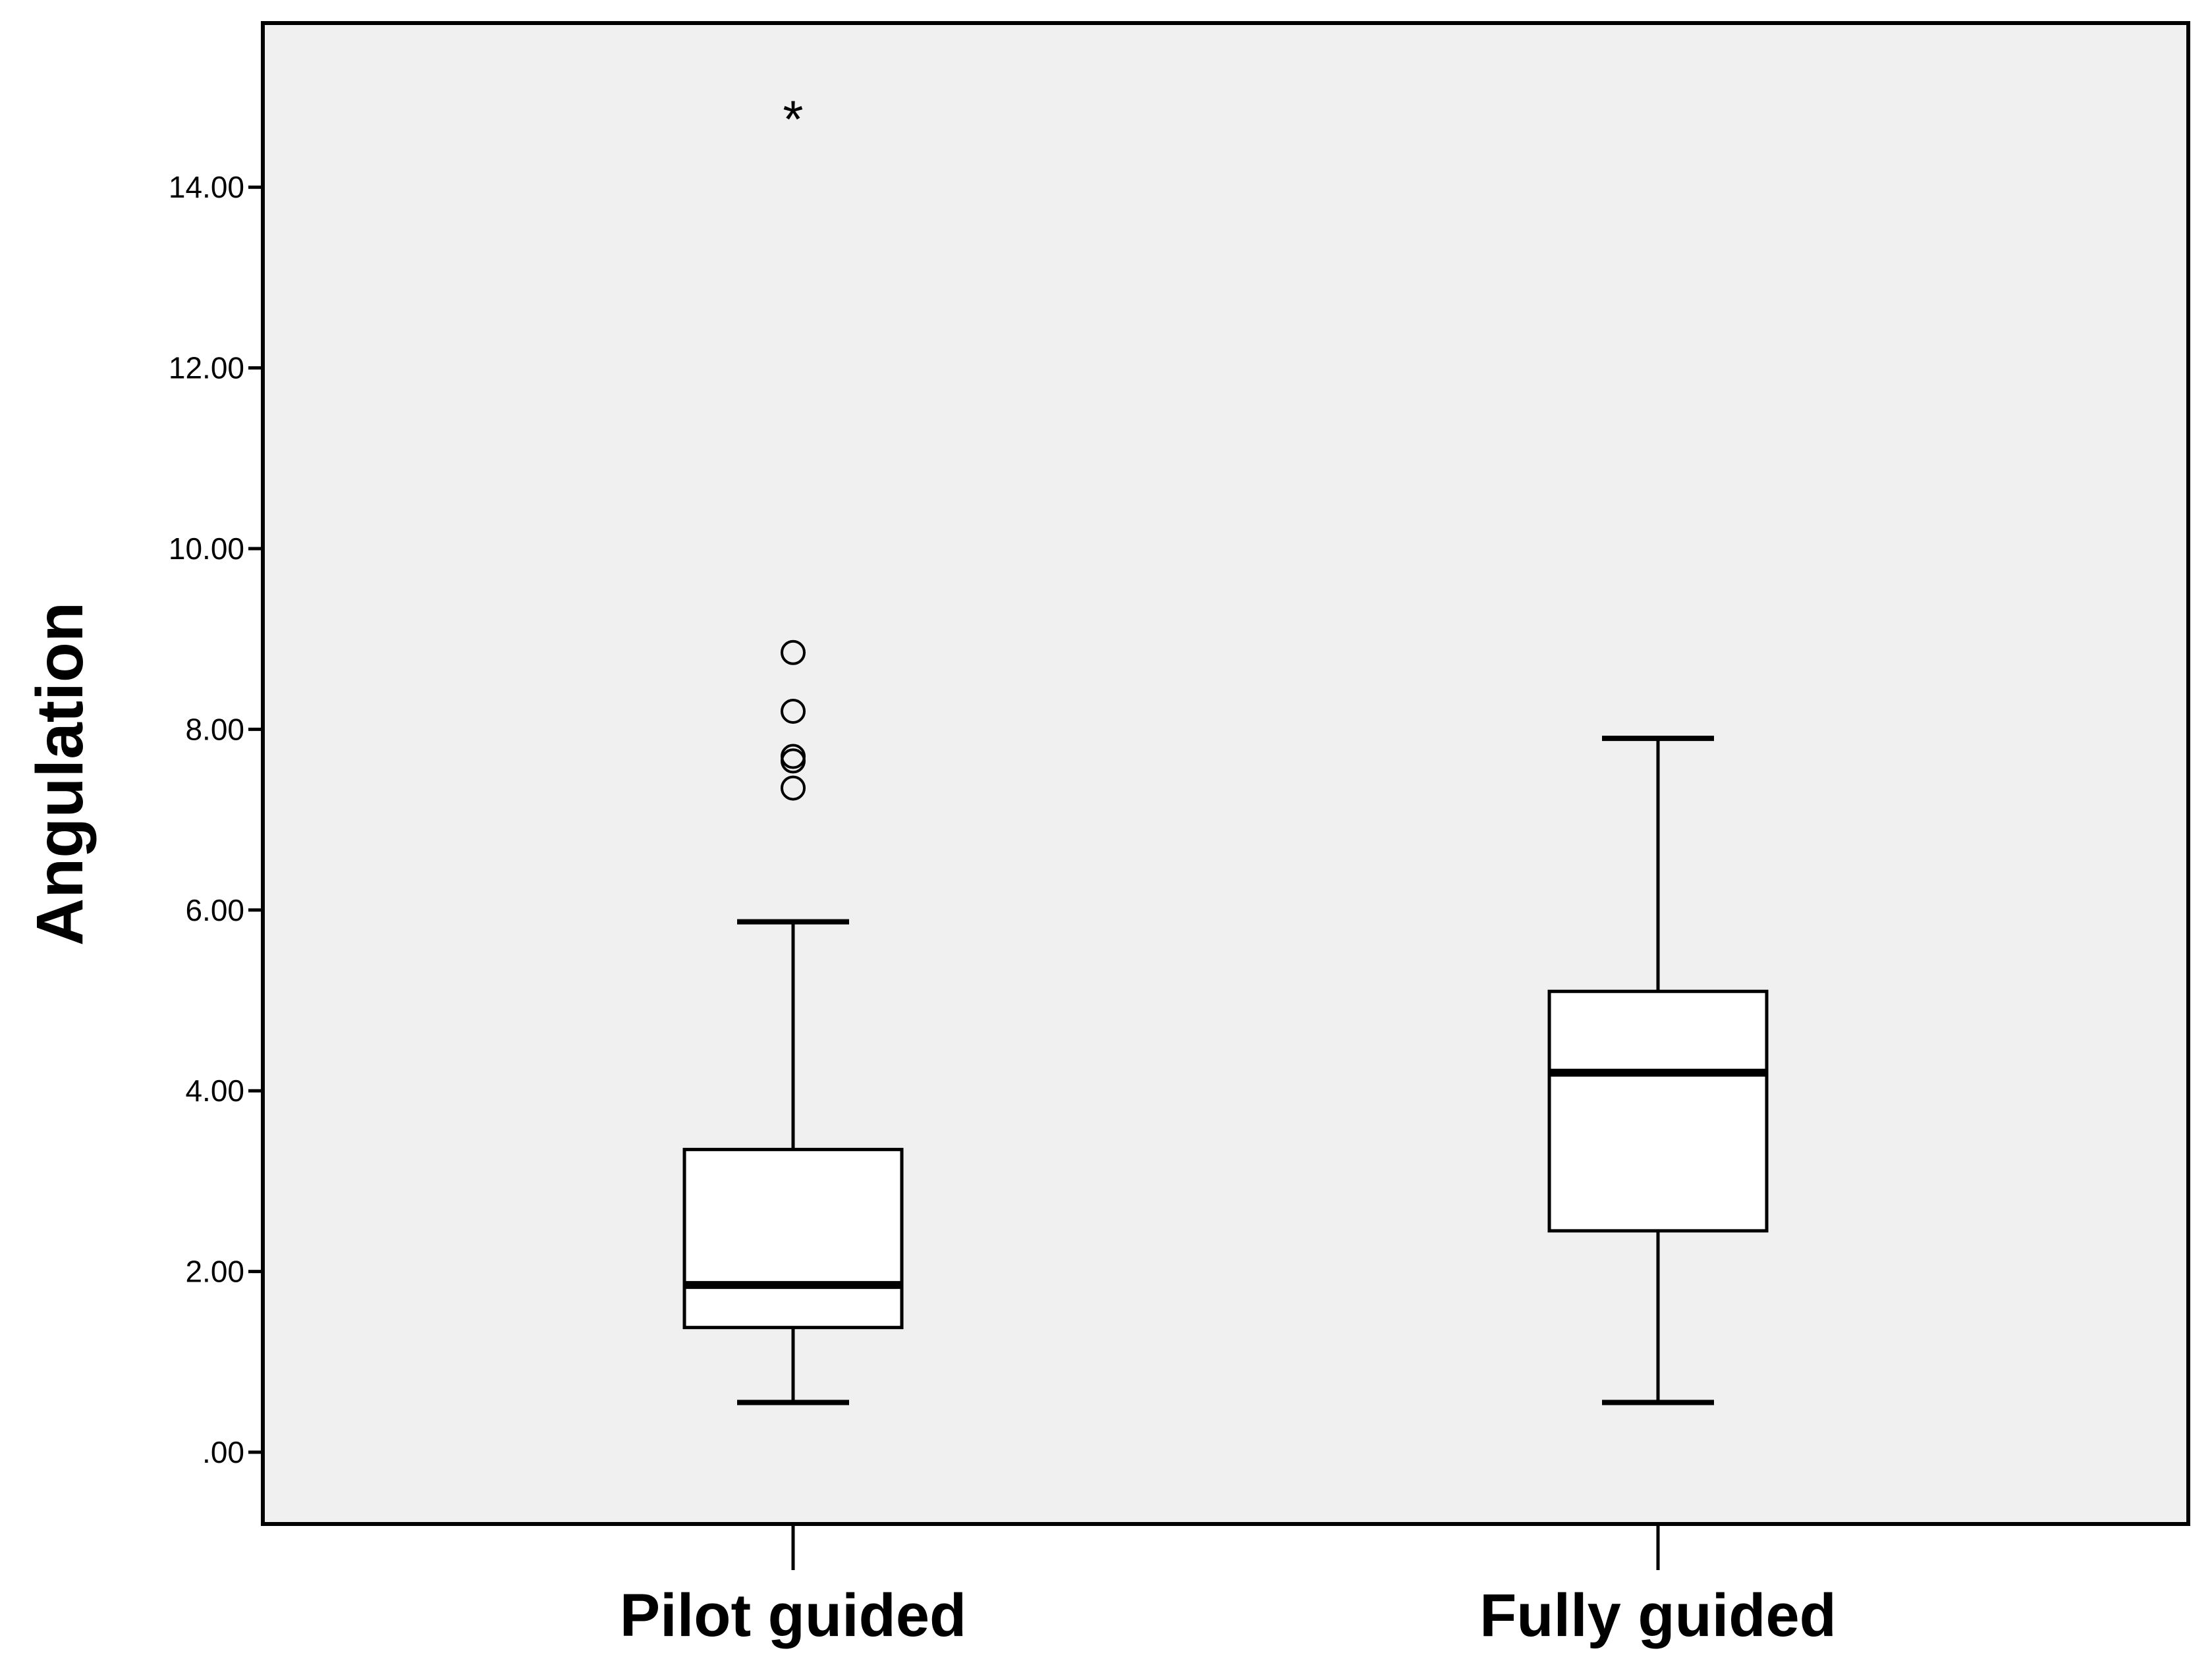 The width and height of the screenshot is (2212, 1659). Describe the element at coordinates (793, 119) in the screenshot. I see `extreme-point: *` at that location.